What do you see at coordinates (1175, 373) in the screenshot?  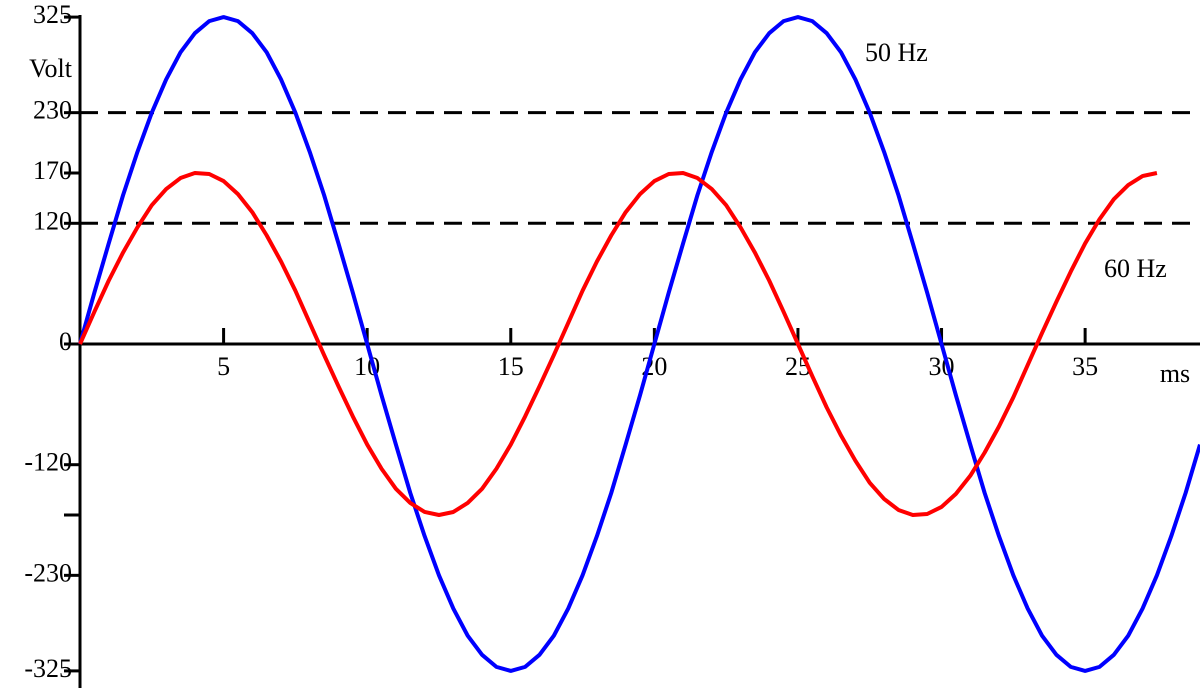 I see `x-axis-label: ms` at bounding box center [1175, 373].